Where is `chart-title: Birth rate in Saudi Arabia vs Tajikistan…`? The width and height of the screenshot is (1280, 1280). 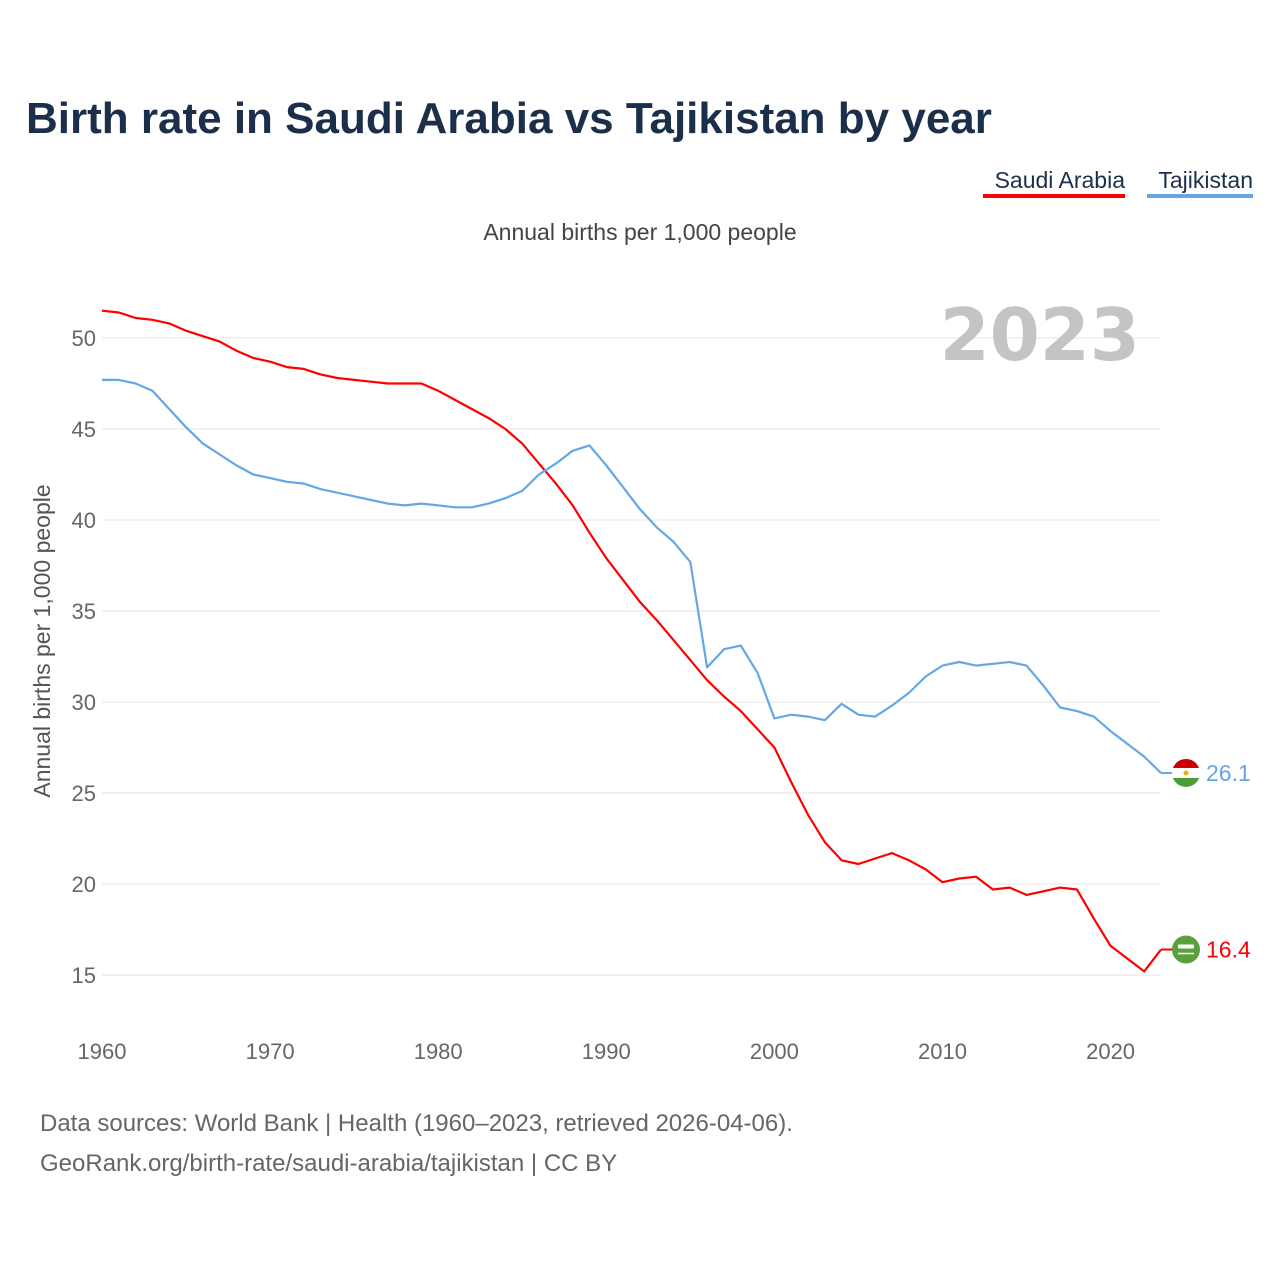 chart-title: Birth rate in Saudi Arabia vs Tajikistan… is located at coordinates (509, 118).